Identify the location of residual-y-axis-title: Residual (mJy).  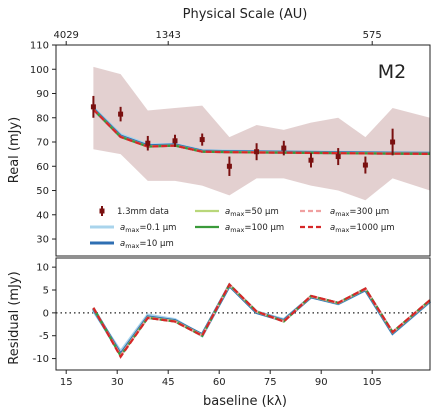
(14, 317).